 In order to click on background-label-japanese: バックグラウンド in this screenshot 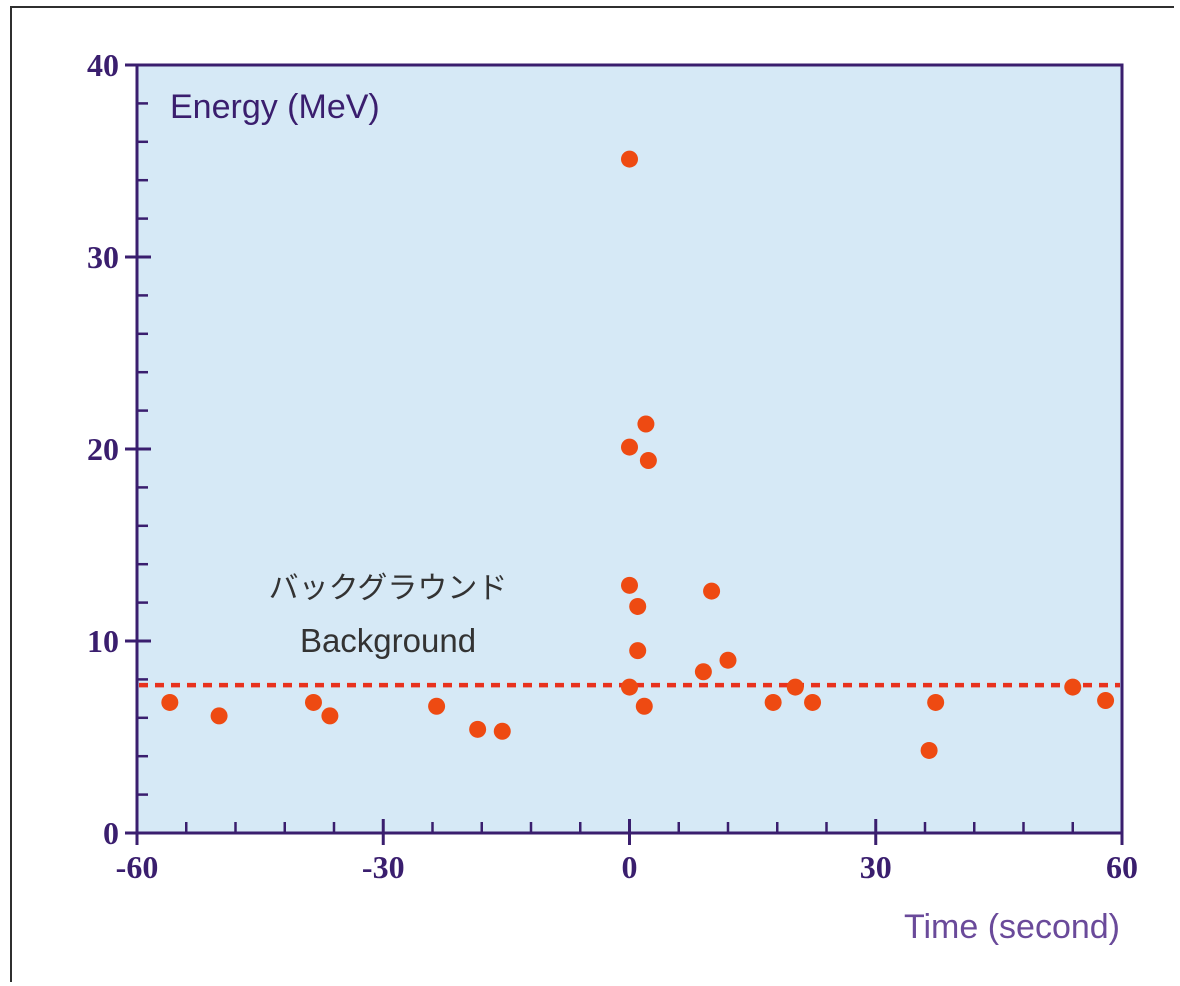, I will do `click(388, 588)`.